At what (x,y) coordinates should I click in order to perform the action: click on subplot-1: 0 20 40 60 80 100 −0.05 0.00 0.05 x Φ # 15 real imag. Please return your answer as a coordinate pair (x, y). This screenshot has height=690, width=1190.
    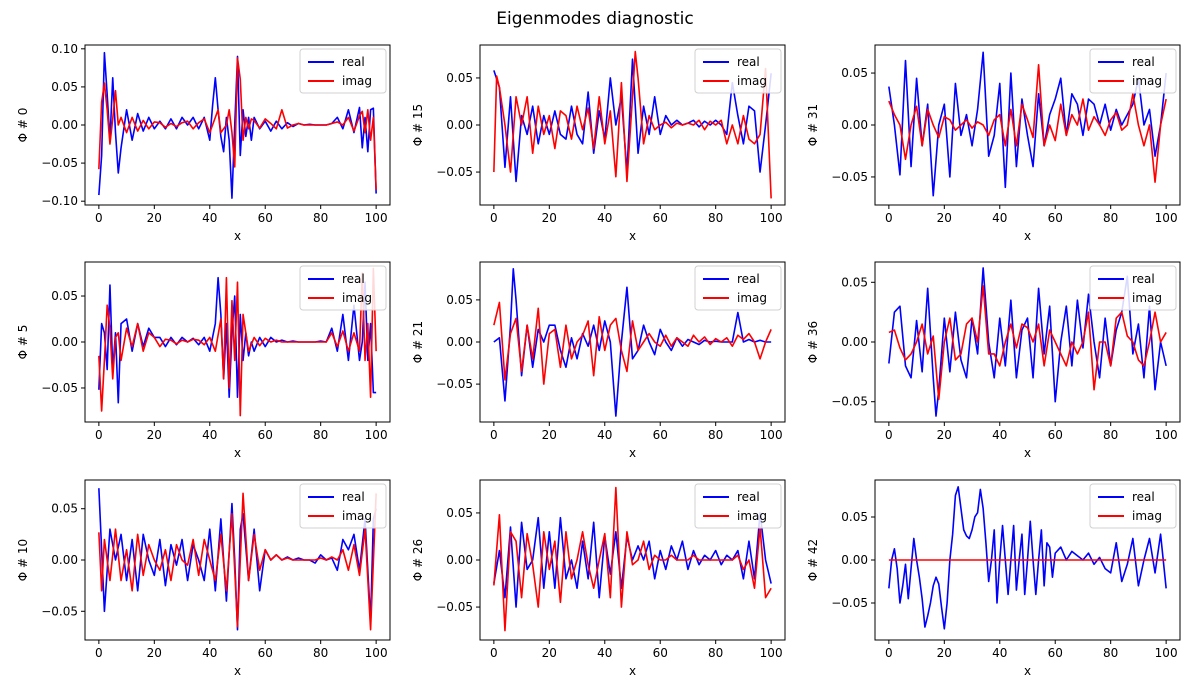
    Looking at the image, I should click on (598, 143).